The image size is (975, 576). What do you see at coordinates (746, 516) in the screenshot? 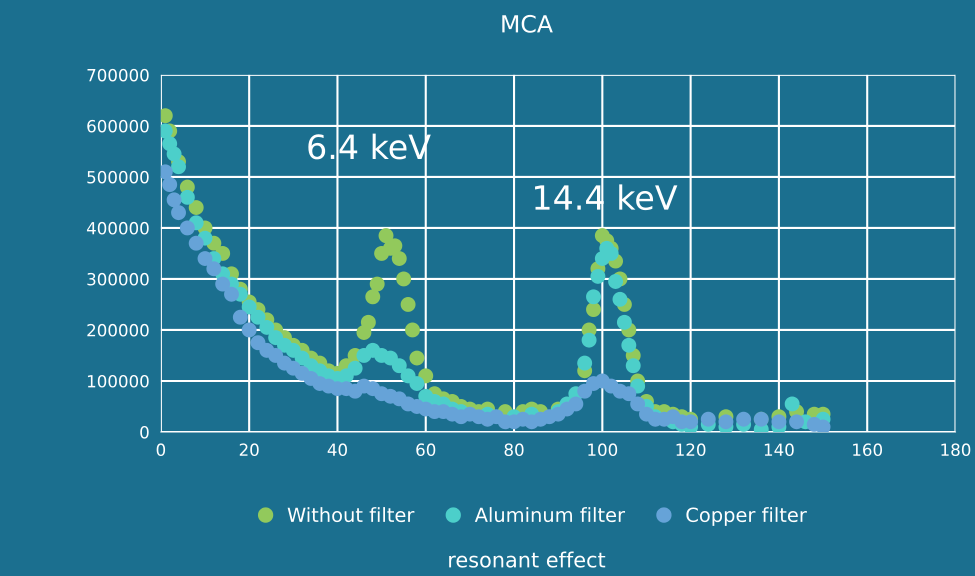
I see `legend-label: Copper filter` at bounding box center [746, 516].